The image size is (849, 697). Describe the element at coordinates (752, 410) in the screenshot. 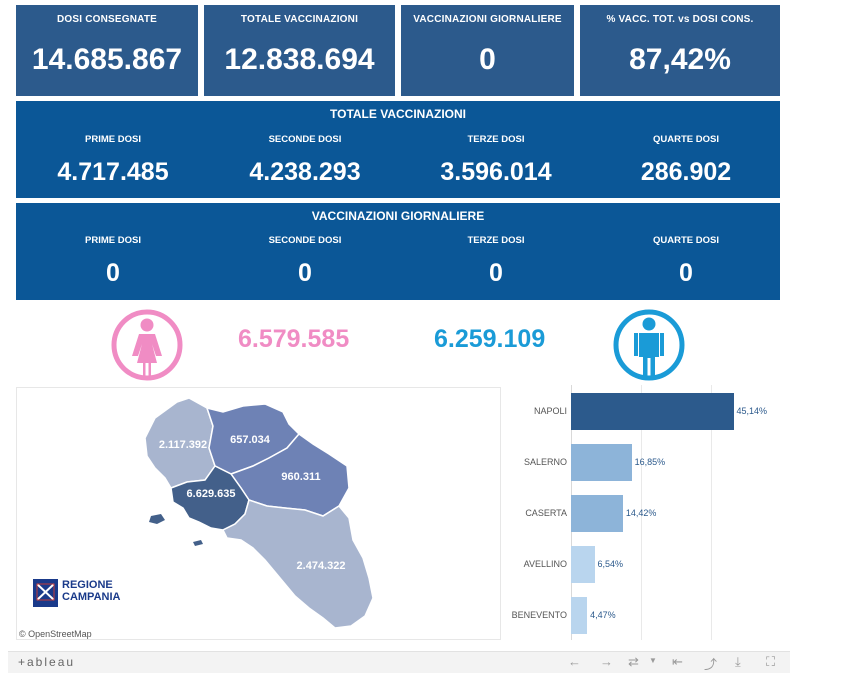

I see `bar-value-label: 45,14%` at that location.